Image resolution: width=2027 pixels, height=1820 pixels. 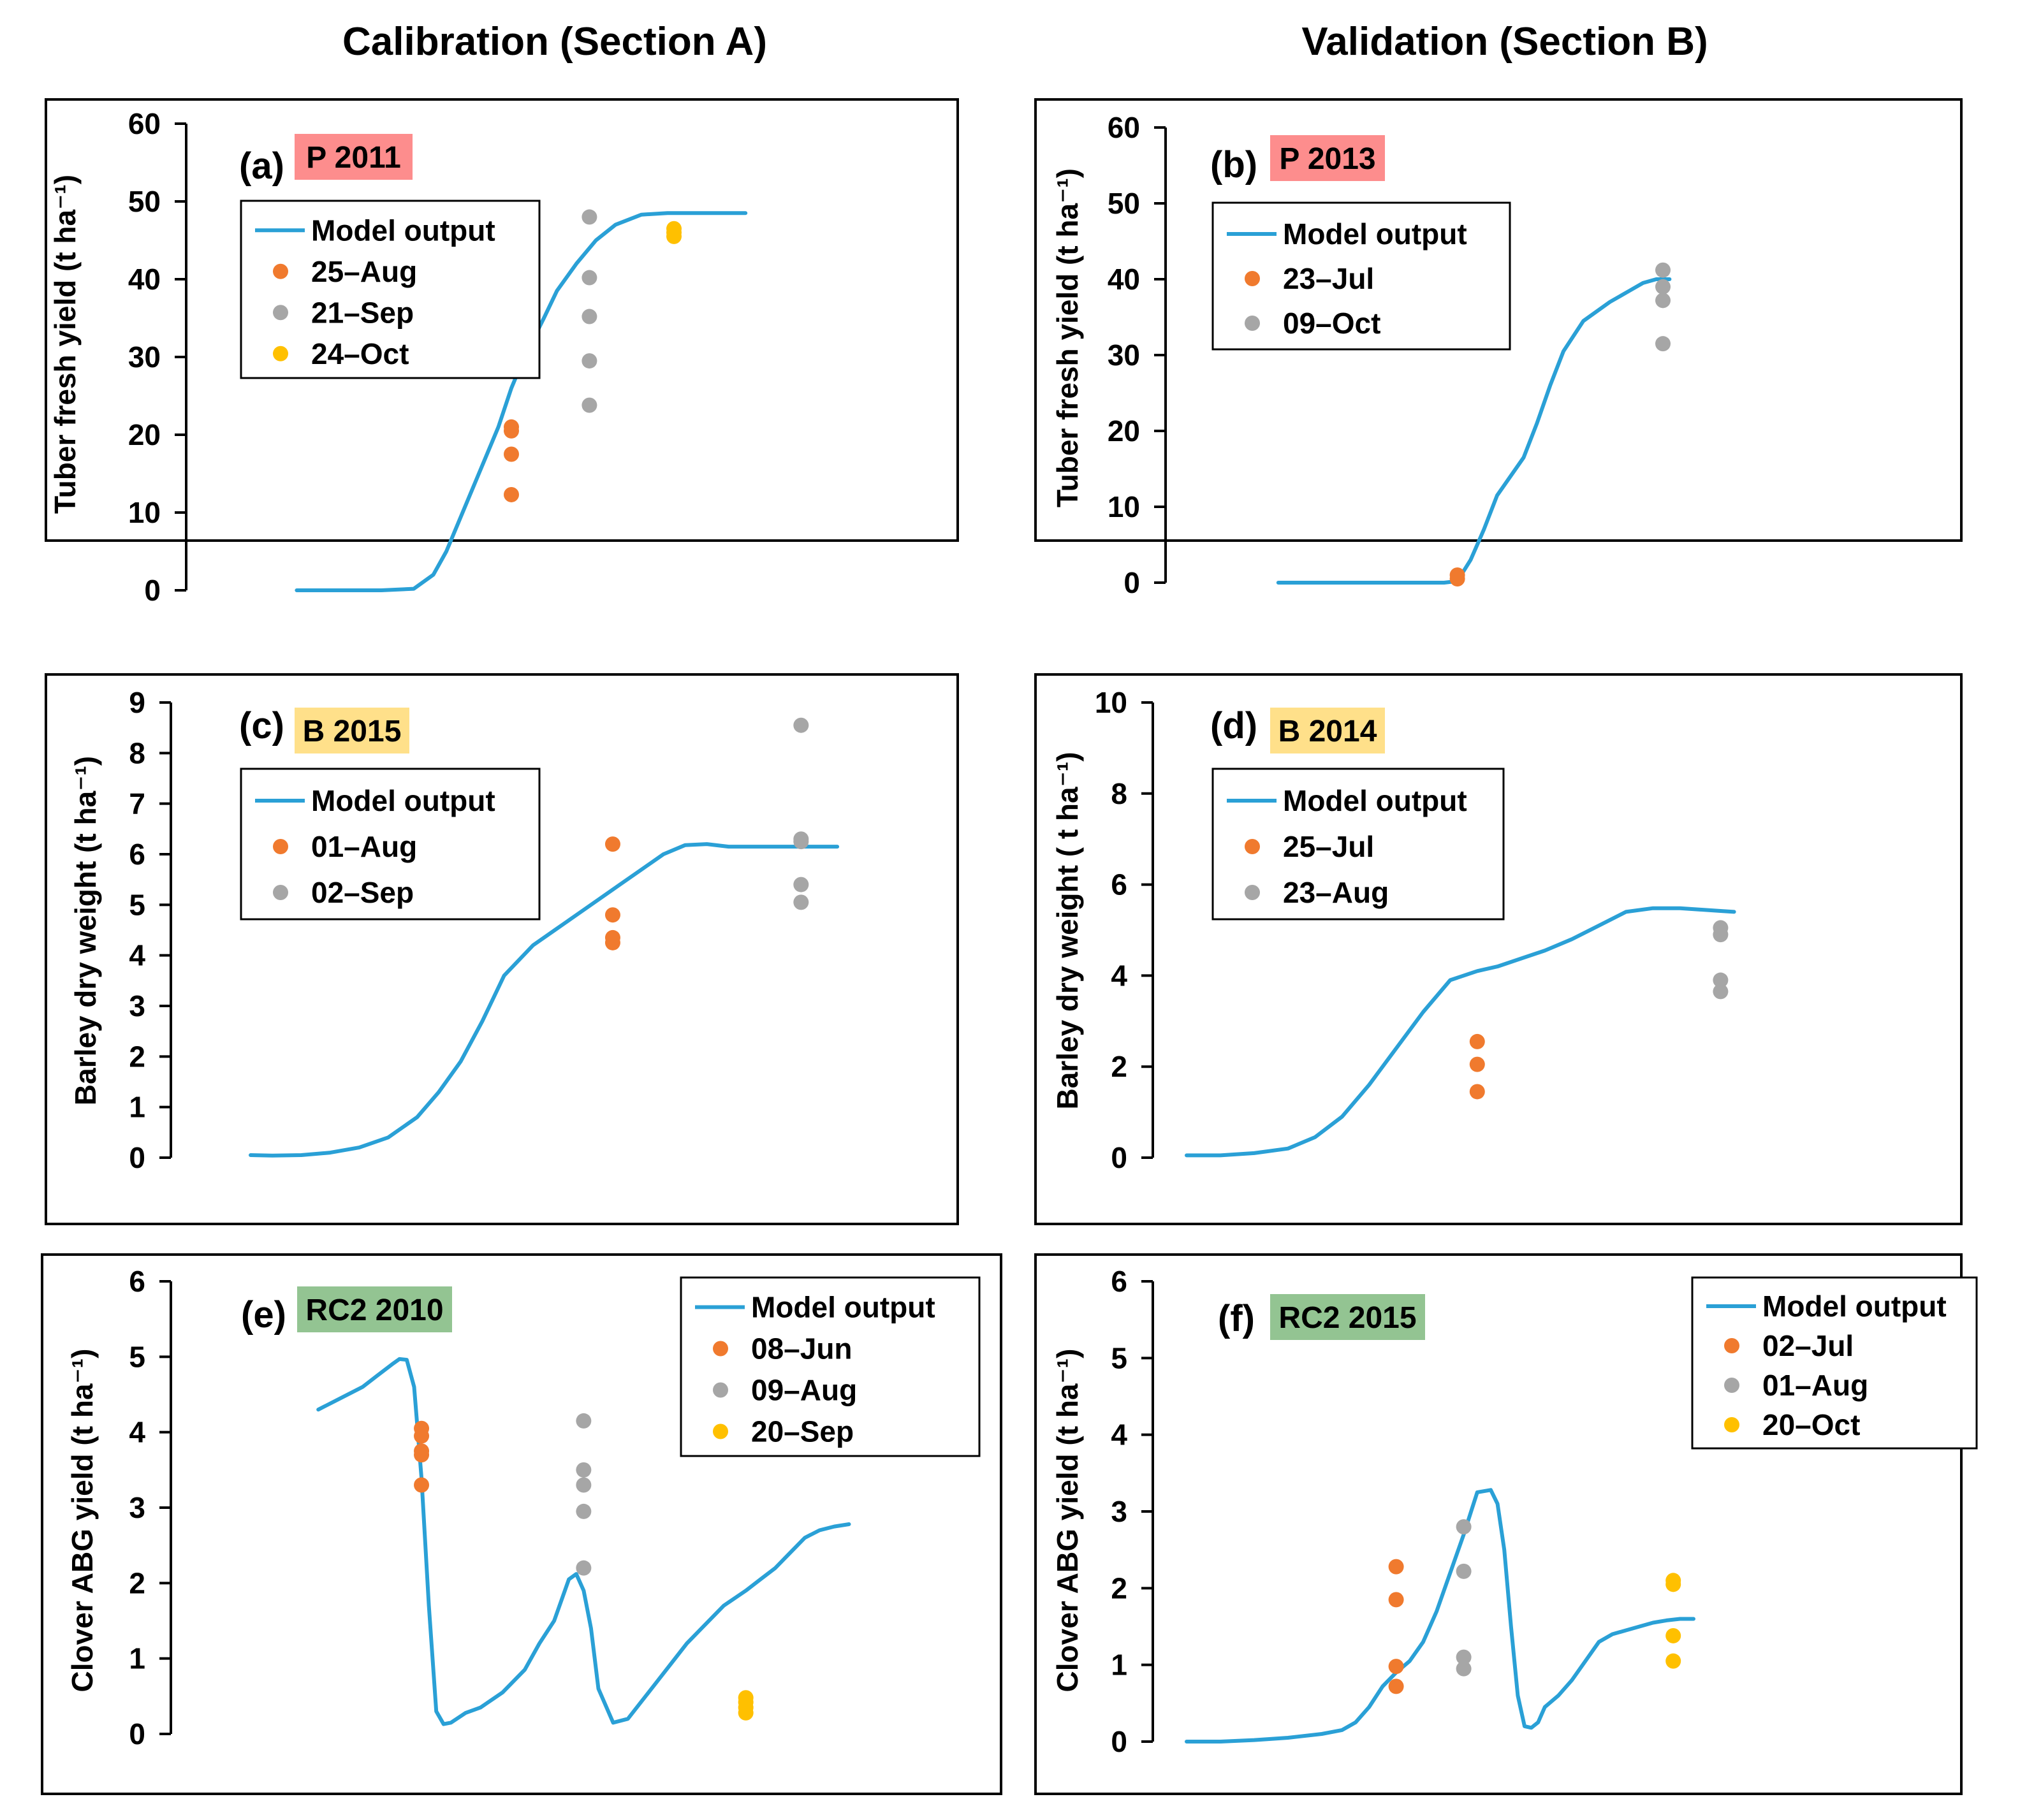 I want to click on y-tick-label: 50, so click(x=144, y=201).